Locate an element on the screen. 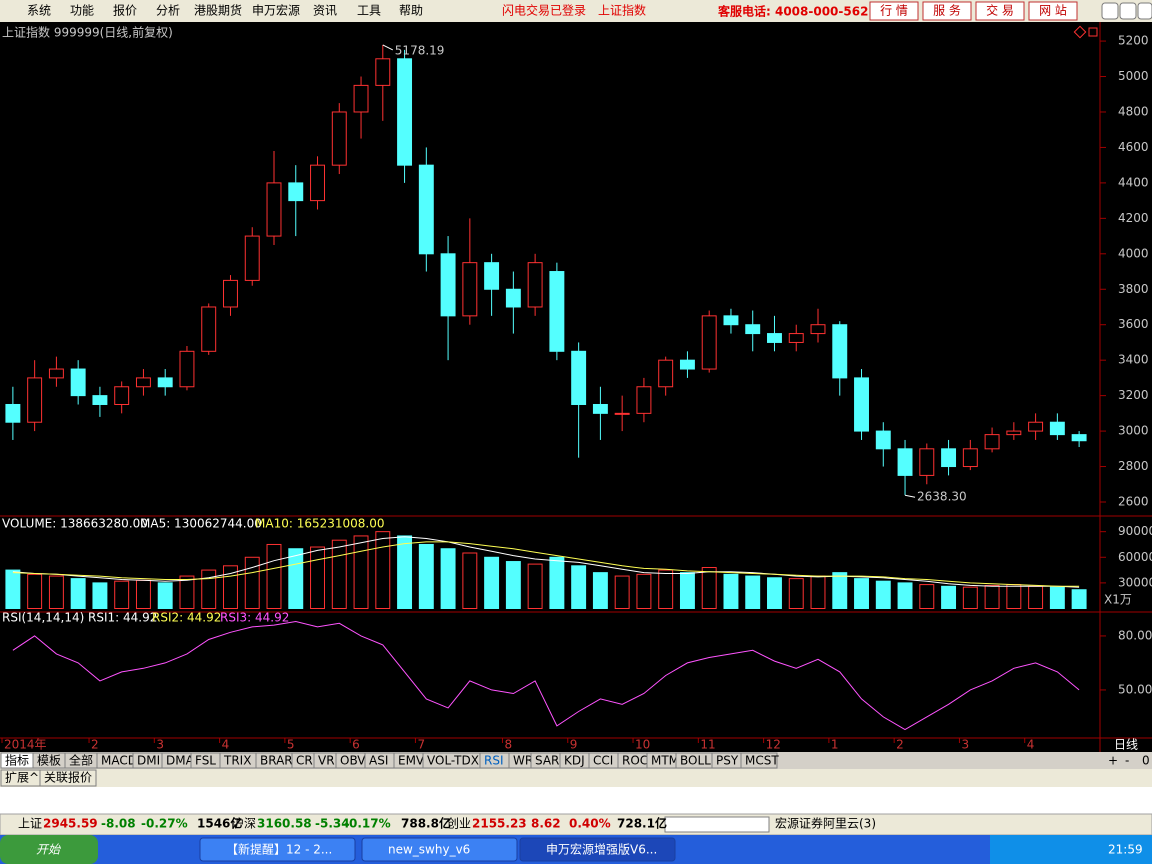  start-label: 开始 is located at coordinates (48, 850).